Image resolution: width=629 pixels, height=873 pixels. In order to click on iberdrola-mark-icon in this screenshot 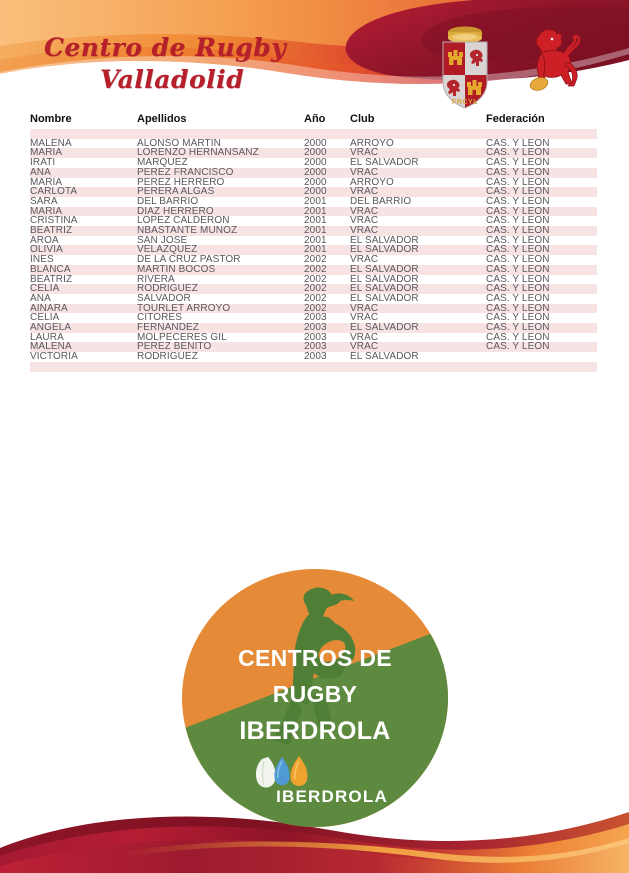, I will do `click(281, 772)`.